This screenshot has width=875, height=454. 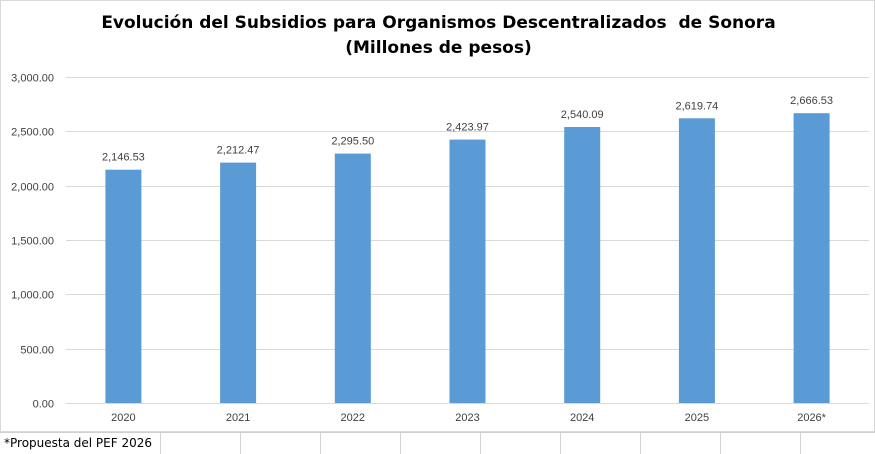 What do you see at coordinates (238, 151) in the screenshot?
I see `data-label: 2,212.47` at bounding box center [238, 151].